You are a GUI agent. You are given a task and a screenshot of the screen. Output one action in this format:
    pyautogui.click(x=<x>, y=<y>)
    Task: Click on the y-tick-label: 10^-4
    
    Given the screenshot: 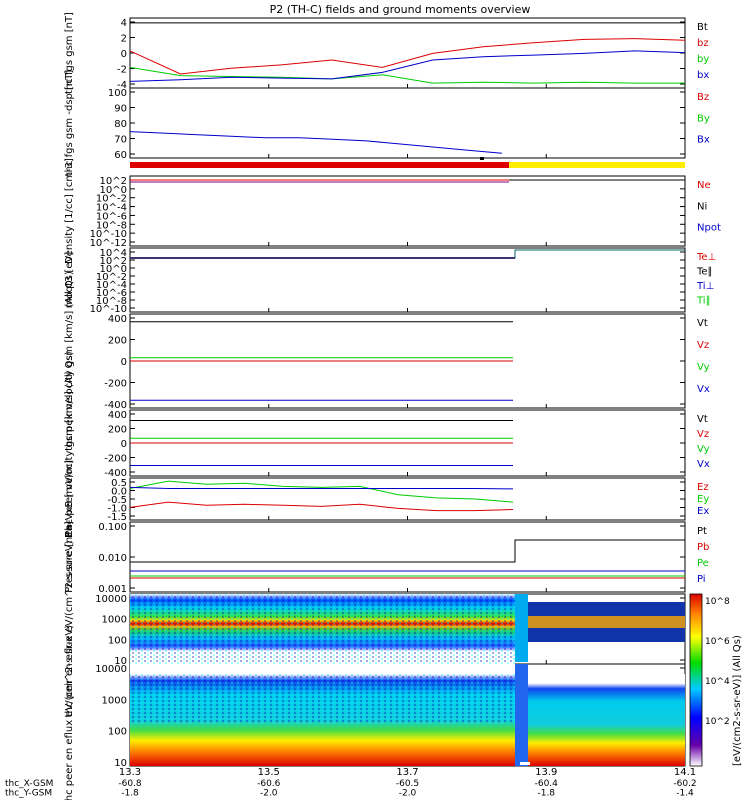 What is the action you would take?
    pyautogui.click(x=111, y=208)
    